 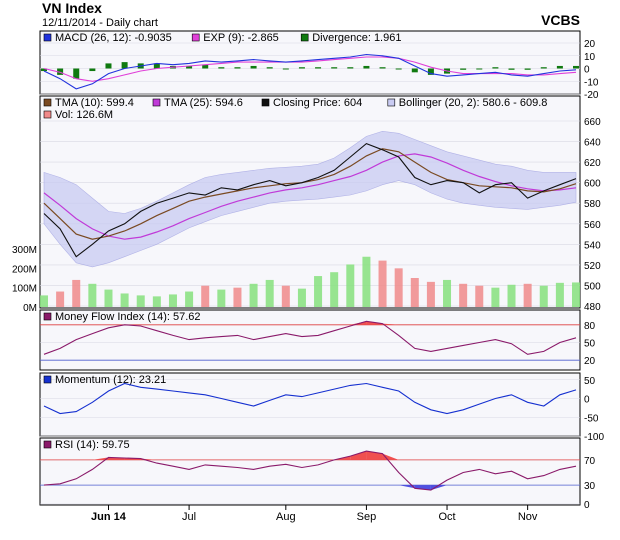 What do you see at coordinates (590, 344) in the screenshot?
I see `mfi-ytick-label: 50` at bounding box center [590, 344].